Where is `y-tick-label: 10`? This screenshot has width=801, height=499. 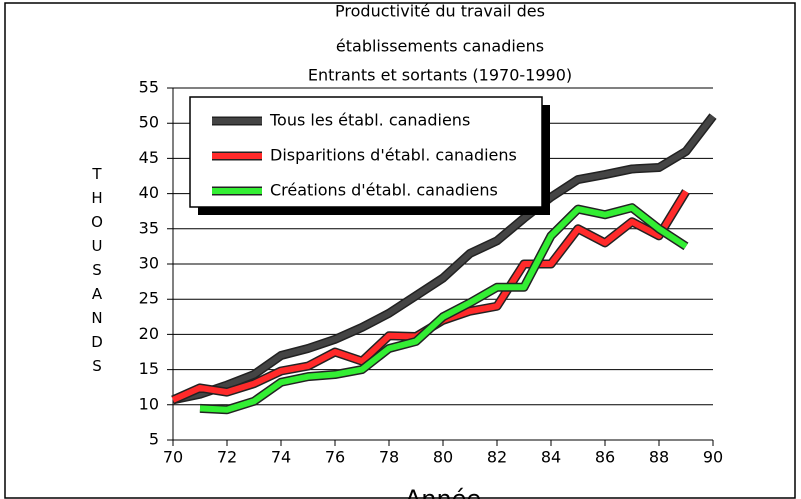
y-tick-label: 10 is located at coordinates (149, 403).